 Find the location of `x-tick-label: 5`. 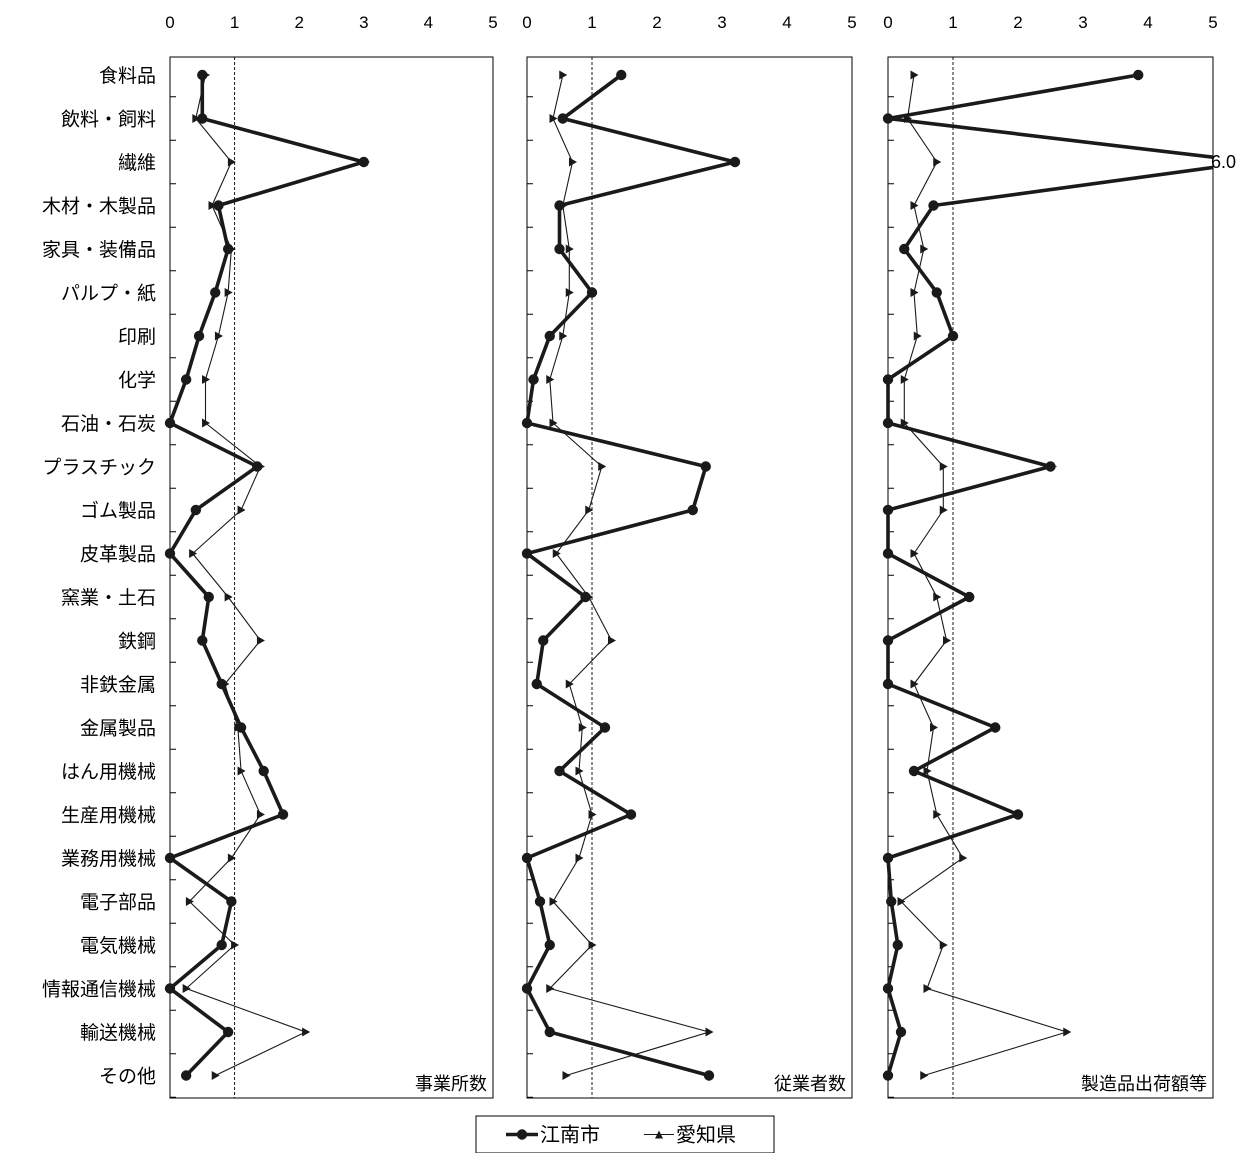

x-tick-label: 5 is located at coordinates (851, 22).